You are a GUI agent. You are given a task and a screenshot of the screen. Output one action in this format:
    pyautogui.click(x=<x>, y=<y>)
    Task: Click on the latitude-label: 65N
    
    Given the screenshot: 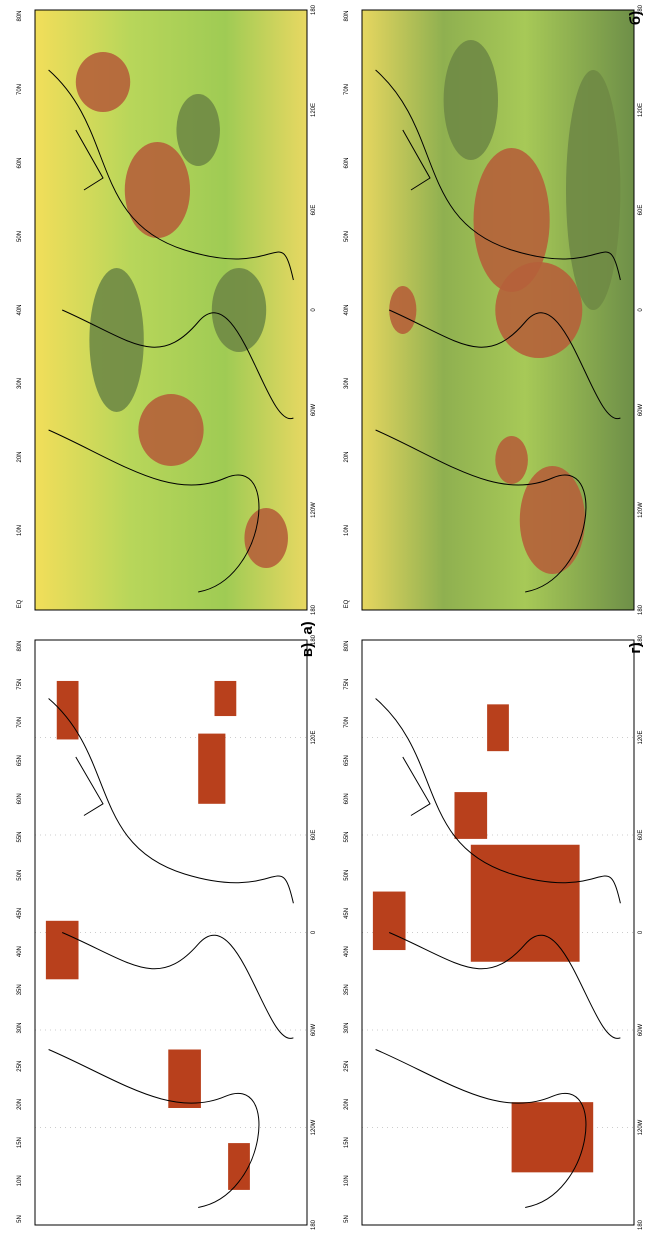 What is the action you would take?
    pyautogui.click(x=20, y=760)
    